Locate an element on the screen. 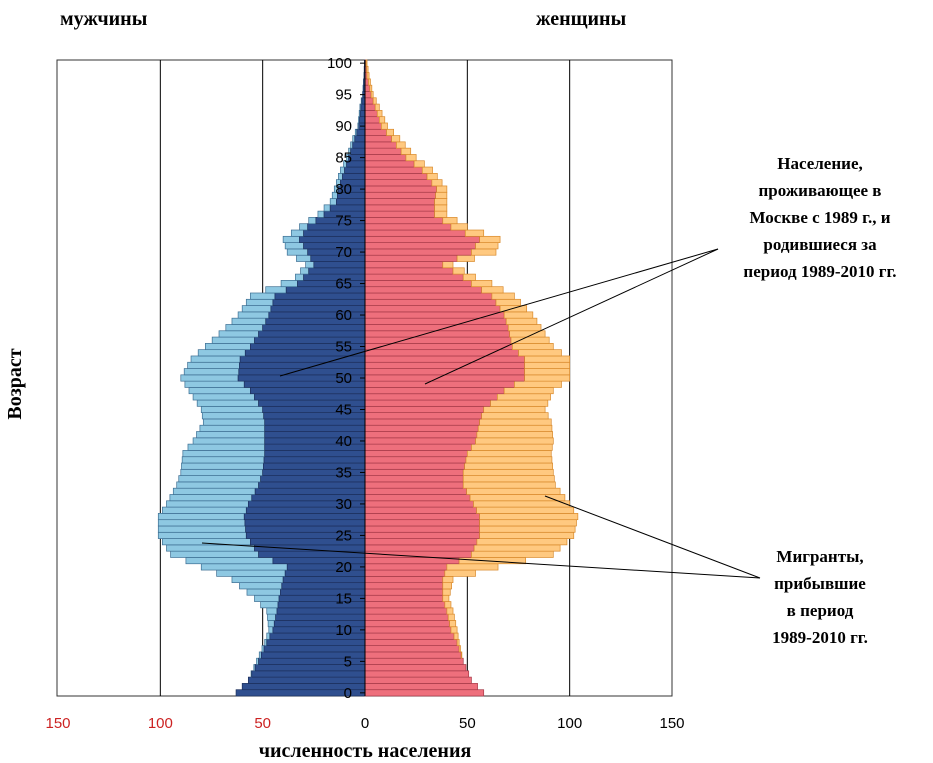  y-tick-label: 35 is located at coordinates (343, 472).